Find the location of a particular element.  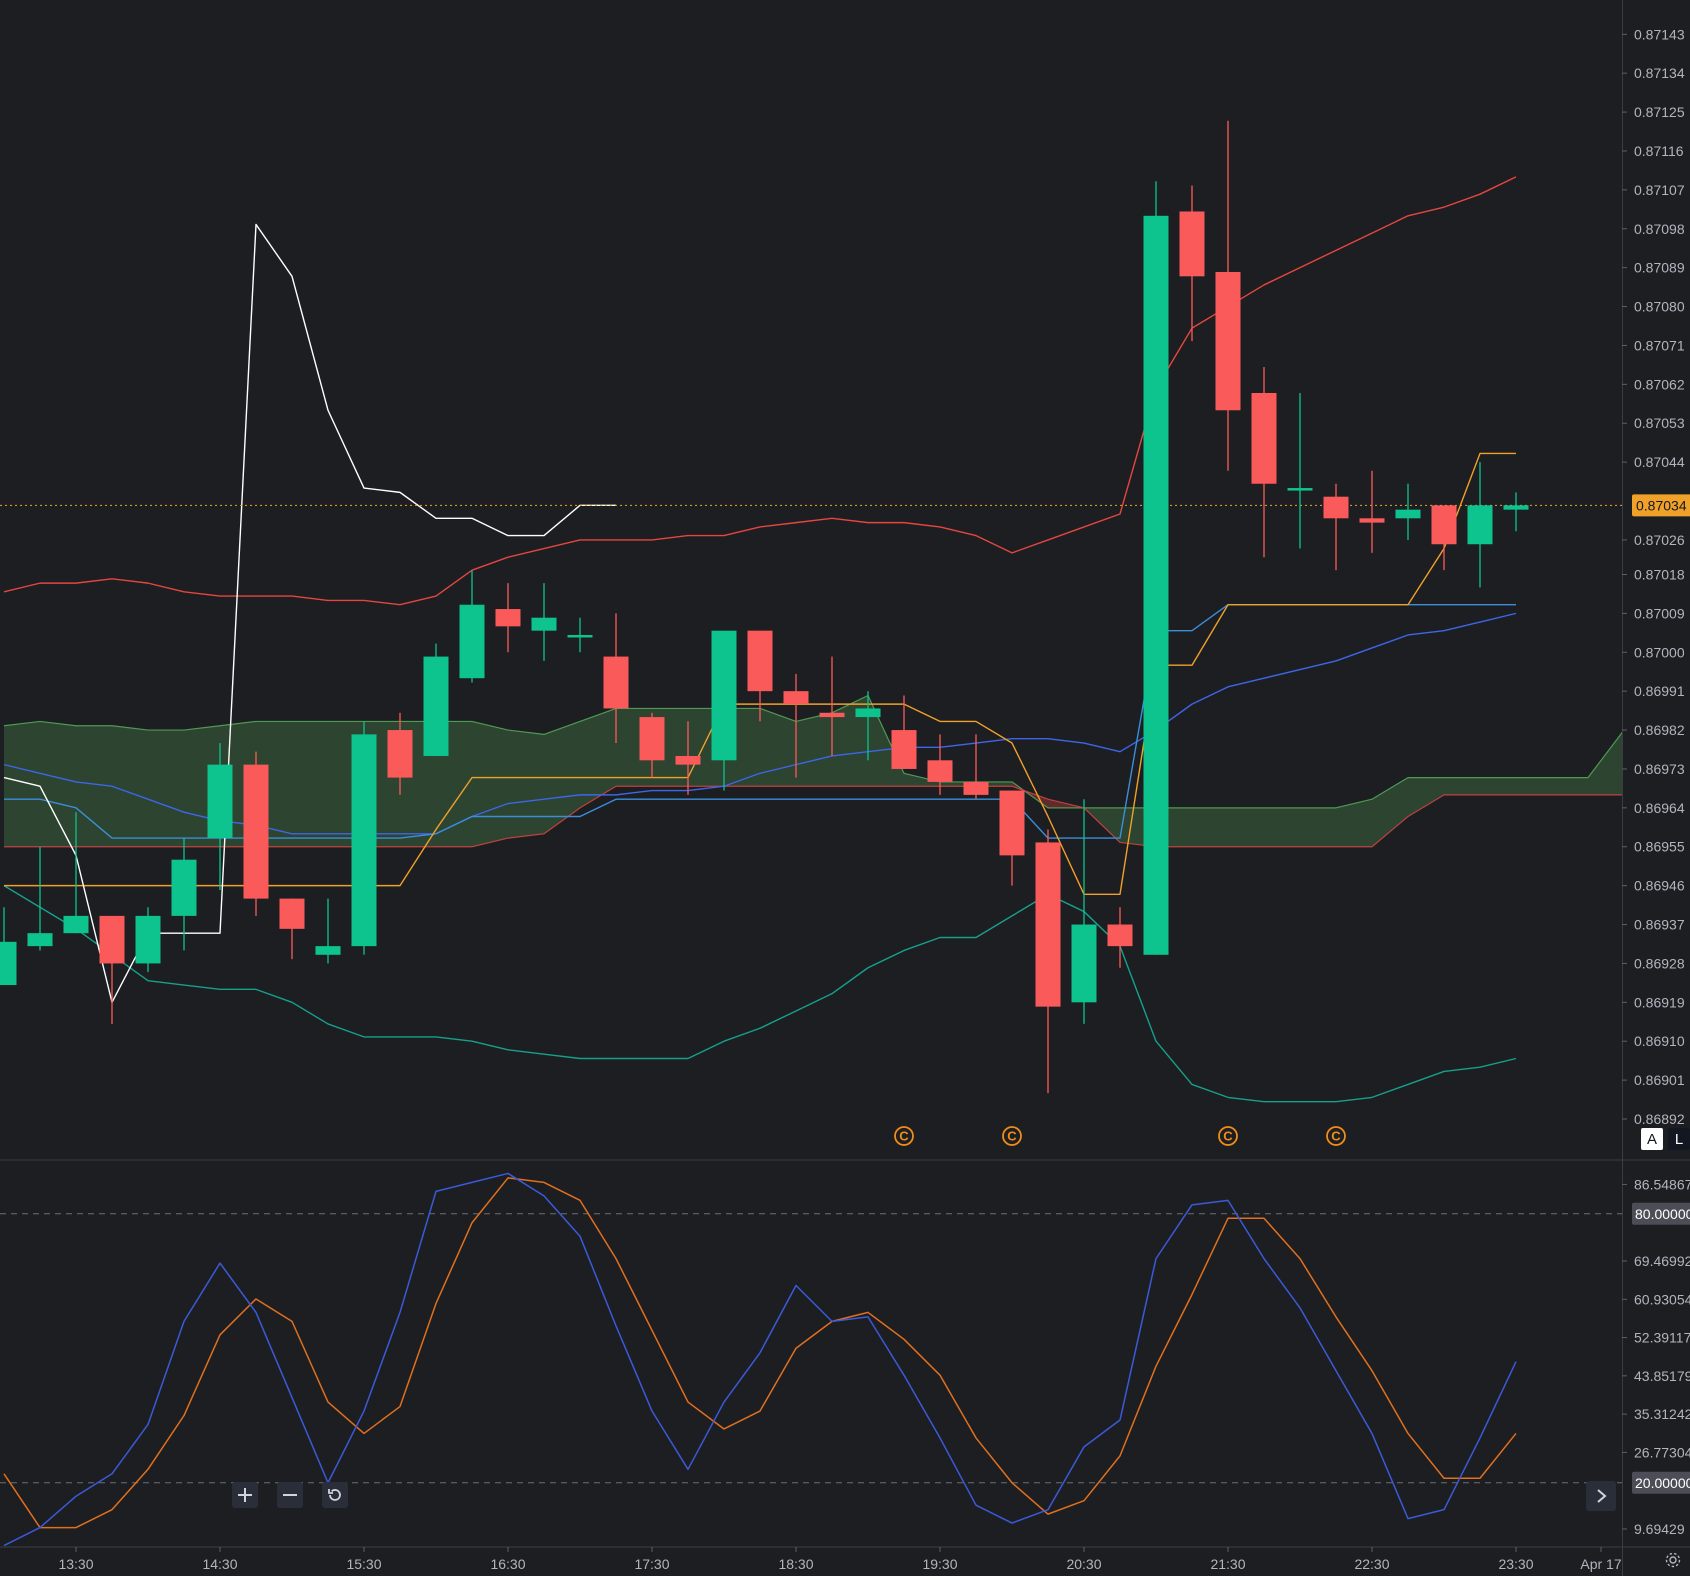

zoom-out-button is located at coordinates (290, 1495).